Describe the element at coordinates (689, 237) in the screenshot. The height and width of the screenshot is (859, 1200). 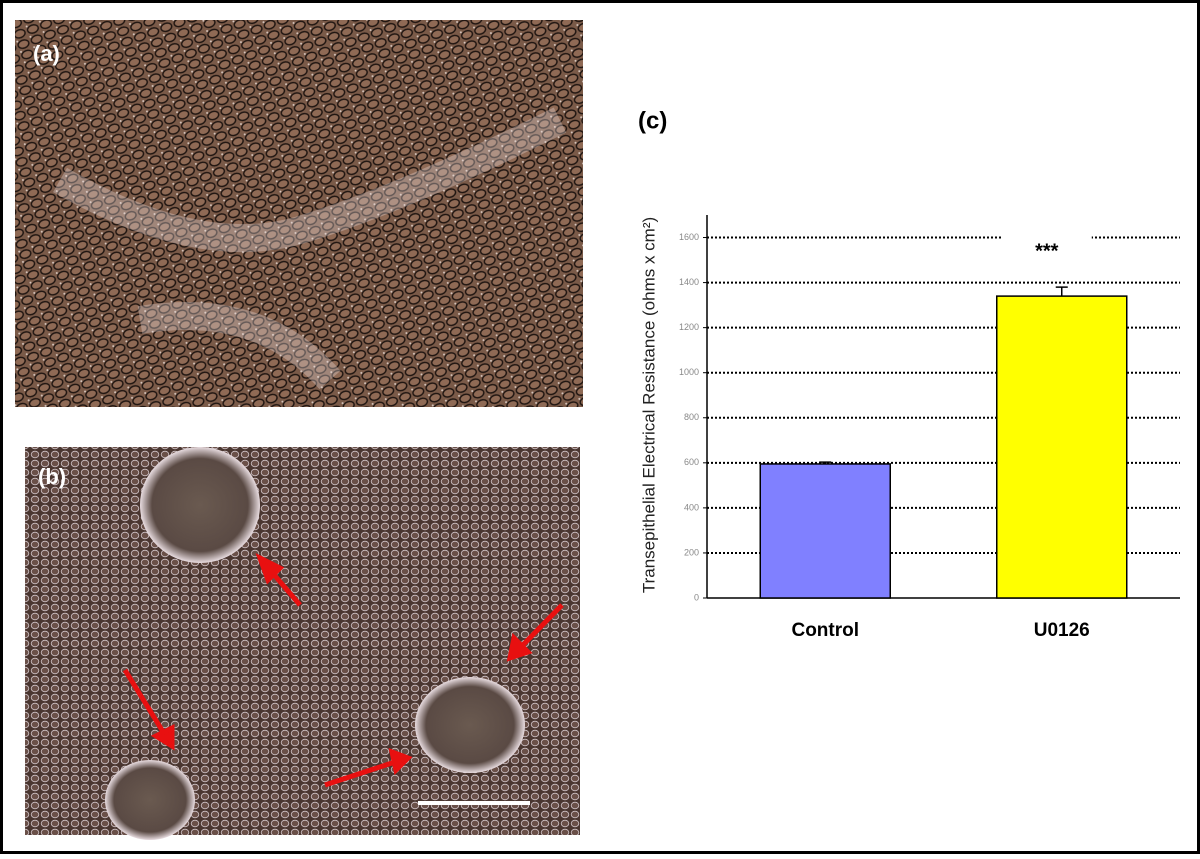
I see `y-tick-label: 1600` at that location.